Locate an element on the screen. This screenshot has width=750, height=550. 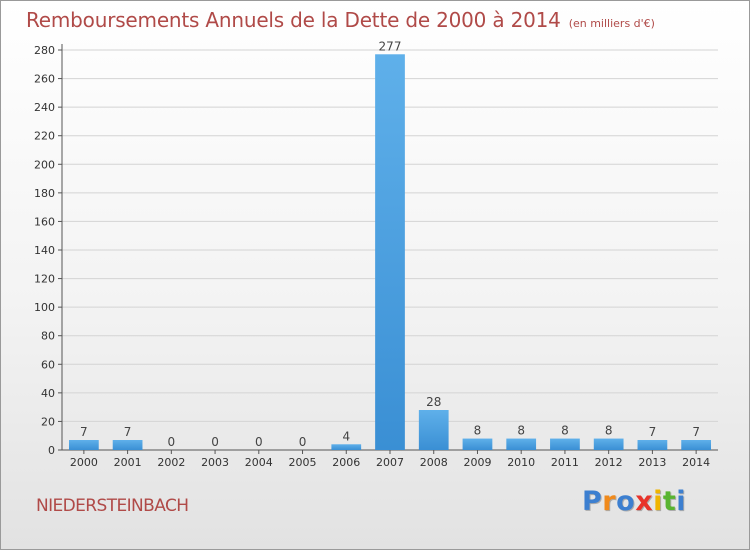
x-tick-label: 2000 is located at coordinates (84, 462).